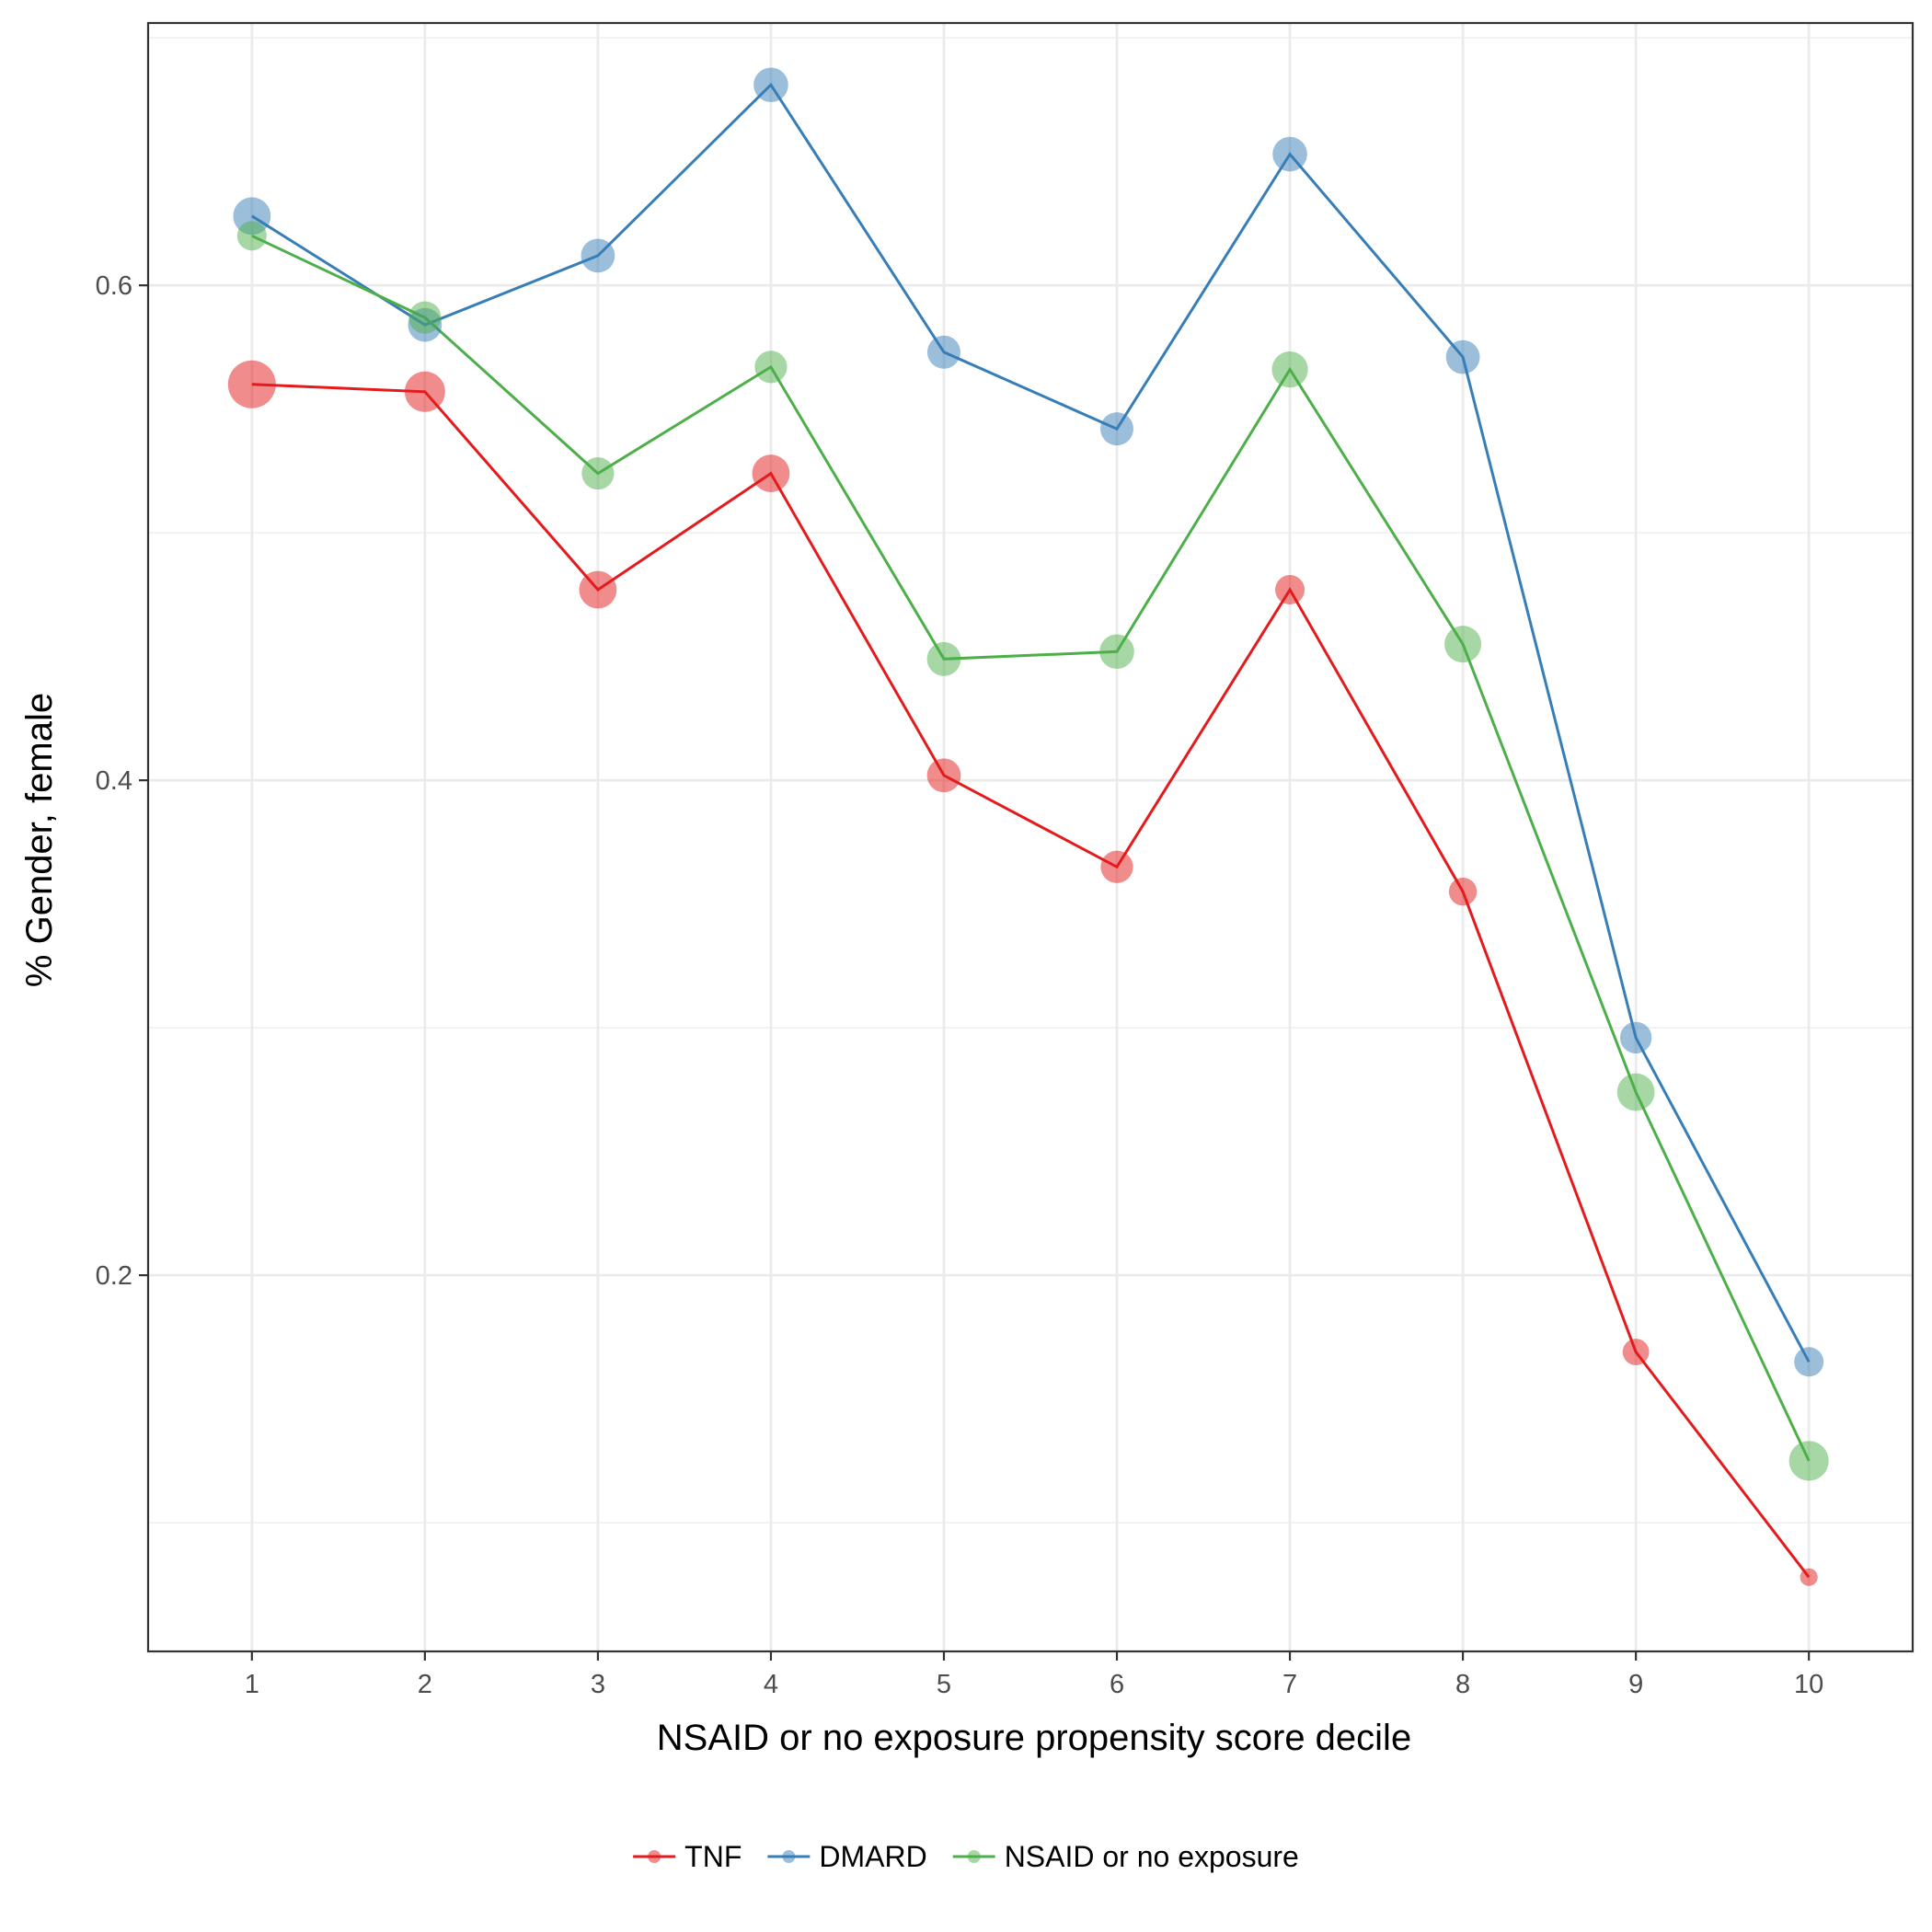  What do you see at coordinates (1034, 1675) in the screenshot?
I see `x-axis: 1 2 3 4 5 6 7 8 9 10` at bounding box center [1034, 1675].